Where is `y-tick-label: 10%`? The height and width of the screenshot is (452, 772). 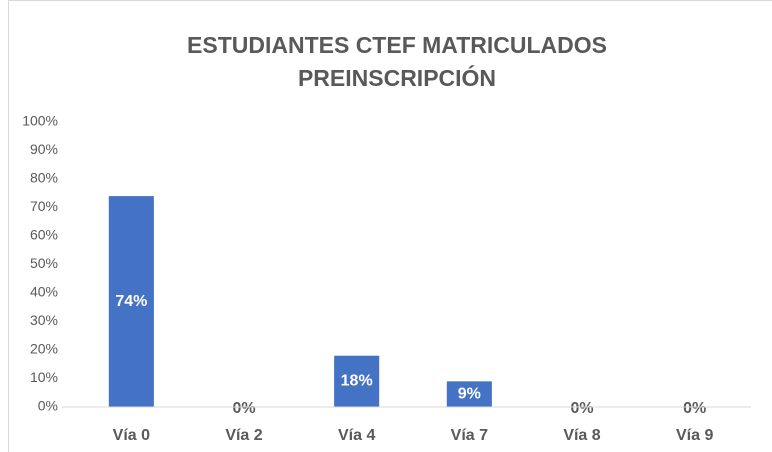 y-tick-label: 10% is located at coordinates (44, 377).